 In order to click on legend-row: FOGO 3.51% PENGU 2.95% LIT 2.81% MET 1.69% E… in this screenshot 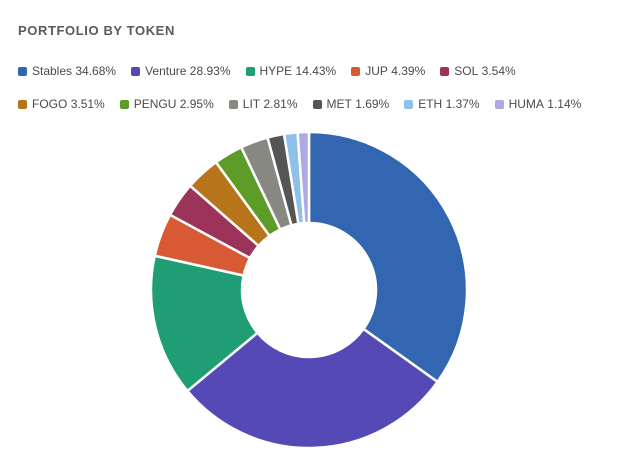, I will do `click(313, 104)`.